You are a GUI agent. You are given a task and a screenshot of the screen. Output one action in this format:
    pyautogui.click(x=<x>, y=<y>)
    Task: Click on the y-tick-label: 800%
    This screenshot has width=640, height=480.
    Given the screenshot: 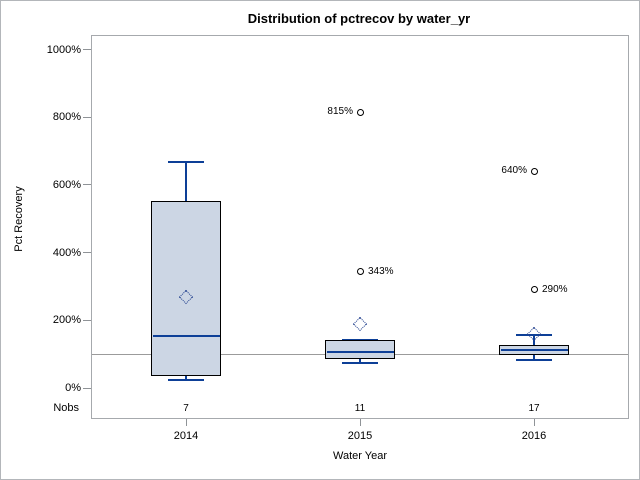 What is the action you would take?
    pyautogui.click(x=66, y=117)
    